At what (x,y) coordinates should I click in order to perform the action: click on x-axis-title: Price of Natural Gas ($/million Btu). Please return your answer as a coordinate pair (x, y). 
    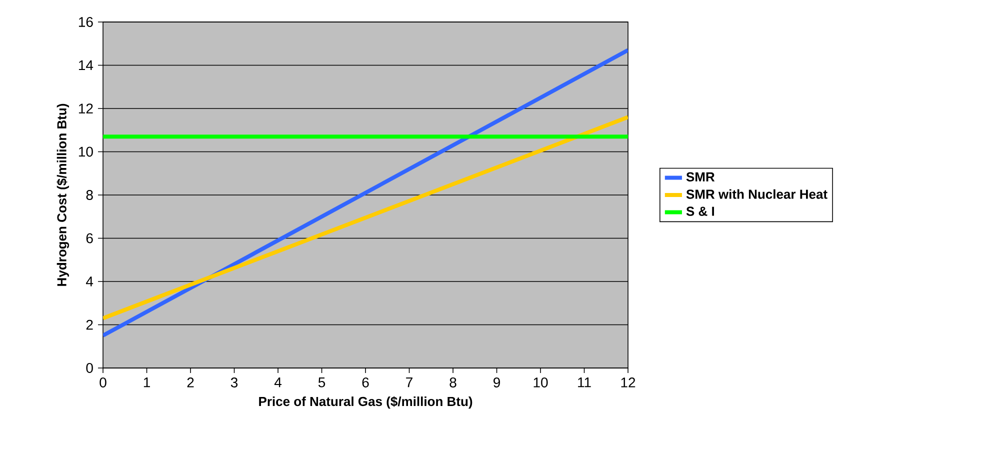
    Looking at the image, I should click on (365, 402).